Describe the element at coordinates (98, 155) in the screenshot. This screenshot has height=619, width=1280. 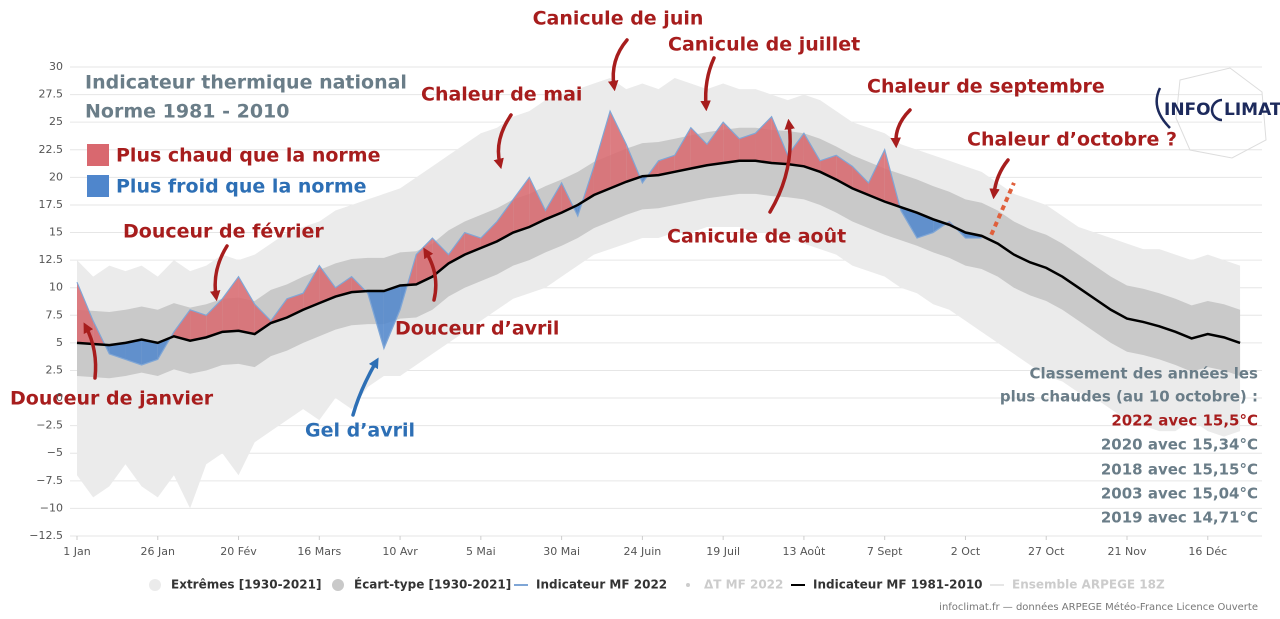
I see `legend-swatch` at that location.